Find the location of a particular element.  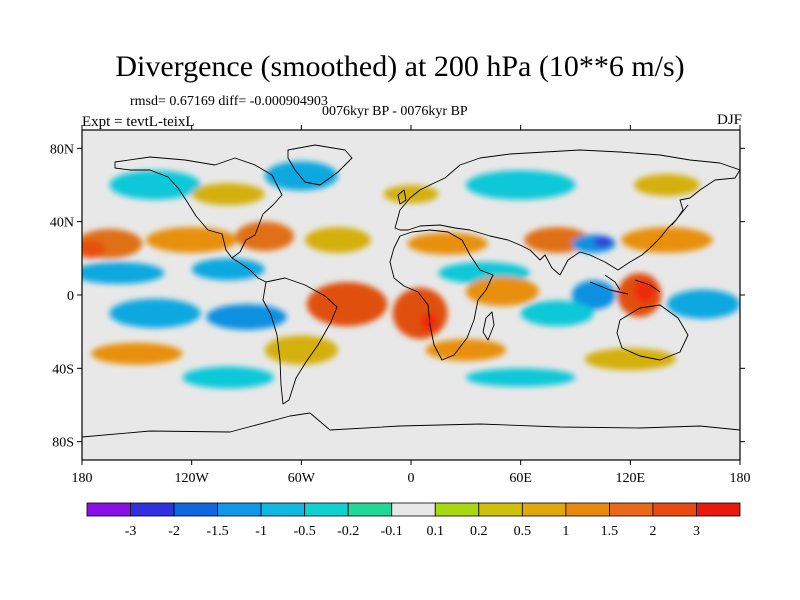

lon-tick-label-0: 180 is located at coordinates (82, 478).